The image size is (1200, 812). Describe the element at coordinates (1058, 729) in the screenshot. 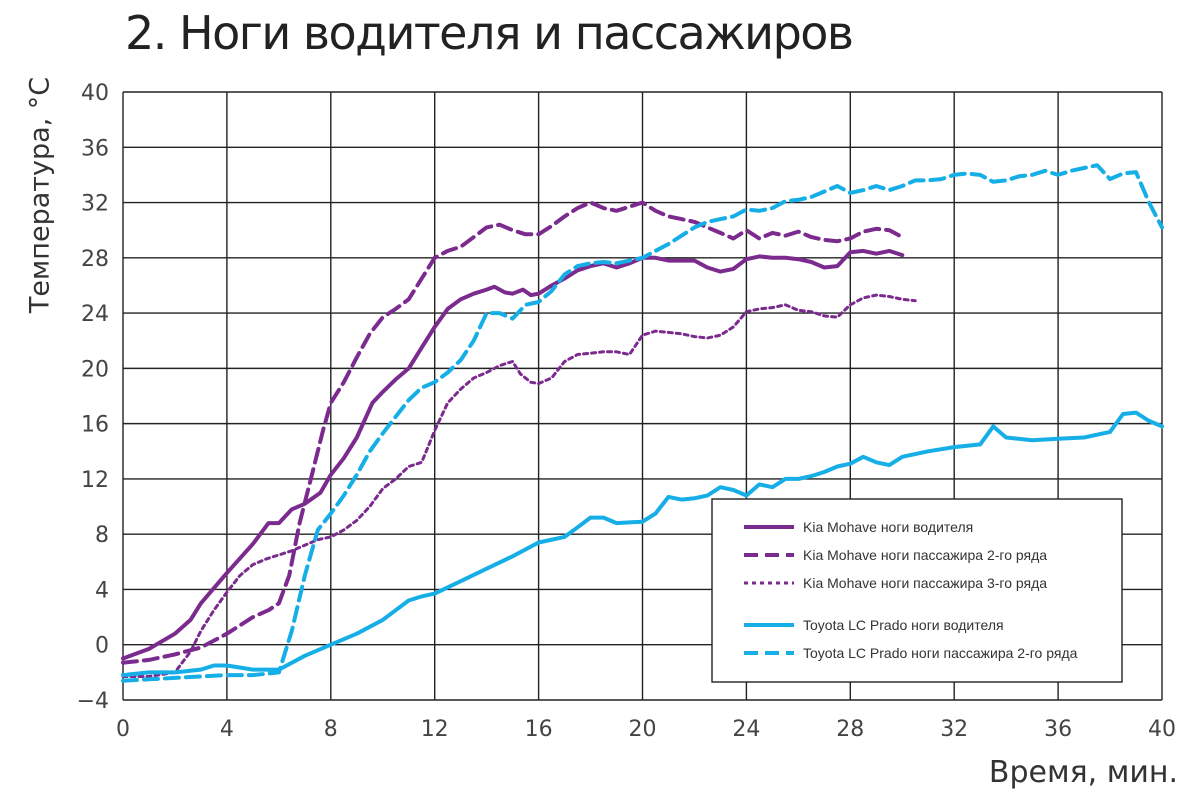

I see `x-tick-label: 36` at that location.